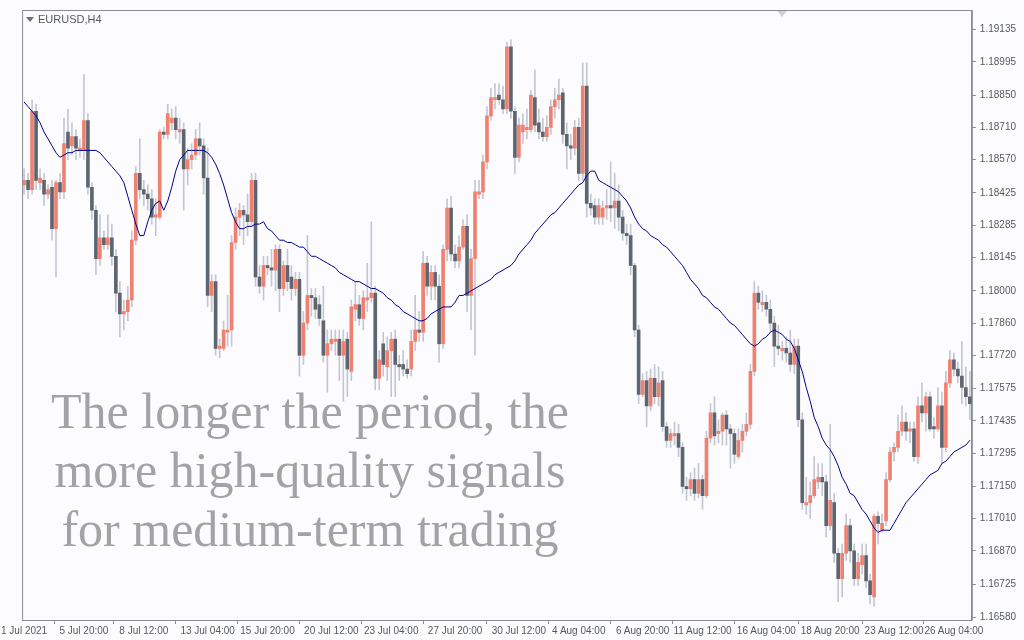 This screenshot has width=1024, height=640. What do you see at coordinates (894, 630) in the screenshot?
I see `x-tick-label: 23 Aug 12:00` at bounding box center [894, 630].